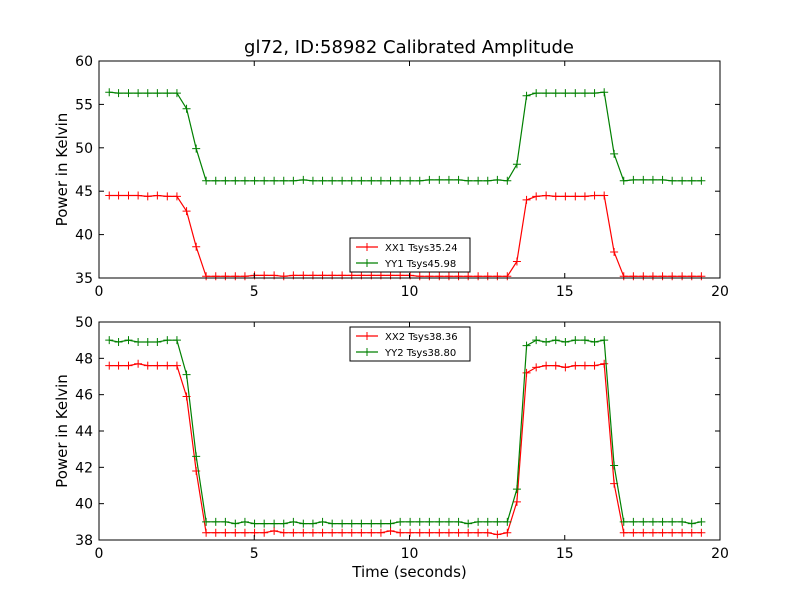 Image resolution: width=800 pixels, height=600 pixels. I want to click on y-tick-label: 60, so click(84, 62).